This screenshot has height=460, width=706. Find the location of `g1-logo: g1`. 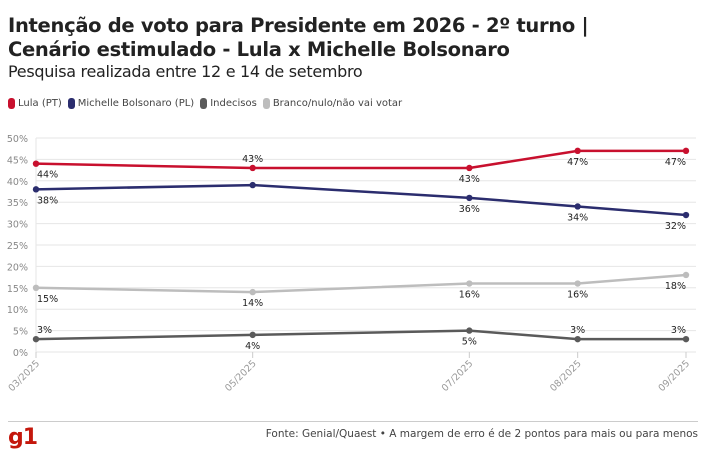

g1-logo: g1 is located at coordinates (23, 437).